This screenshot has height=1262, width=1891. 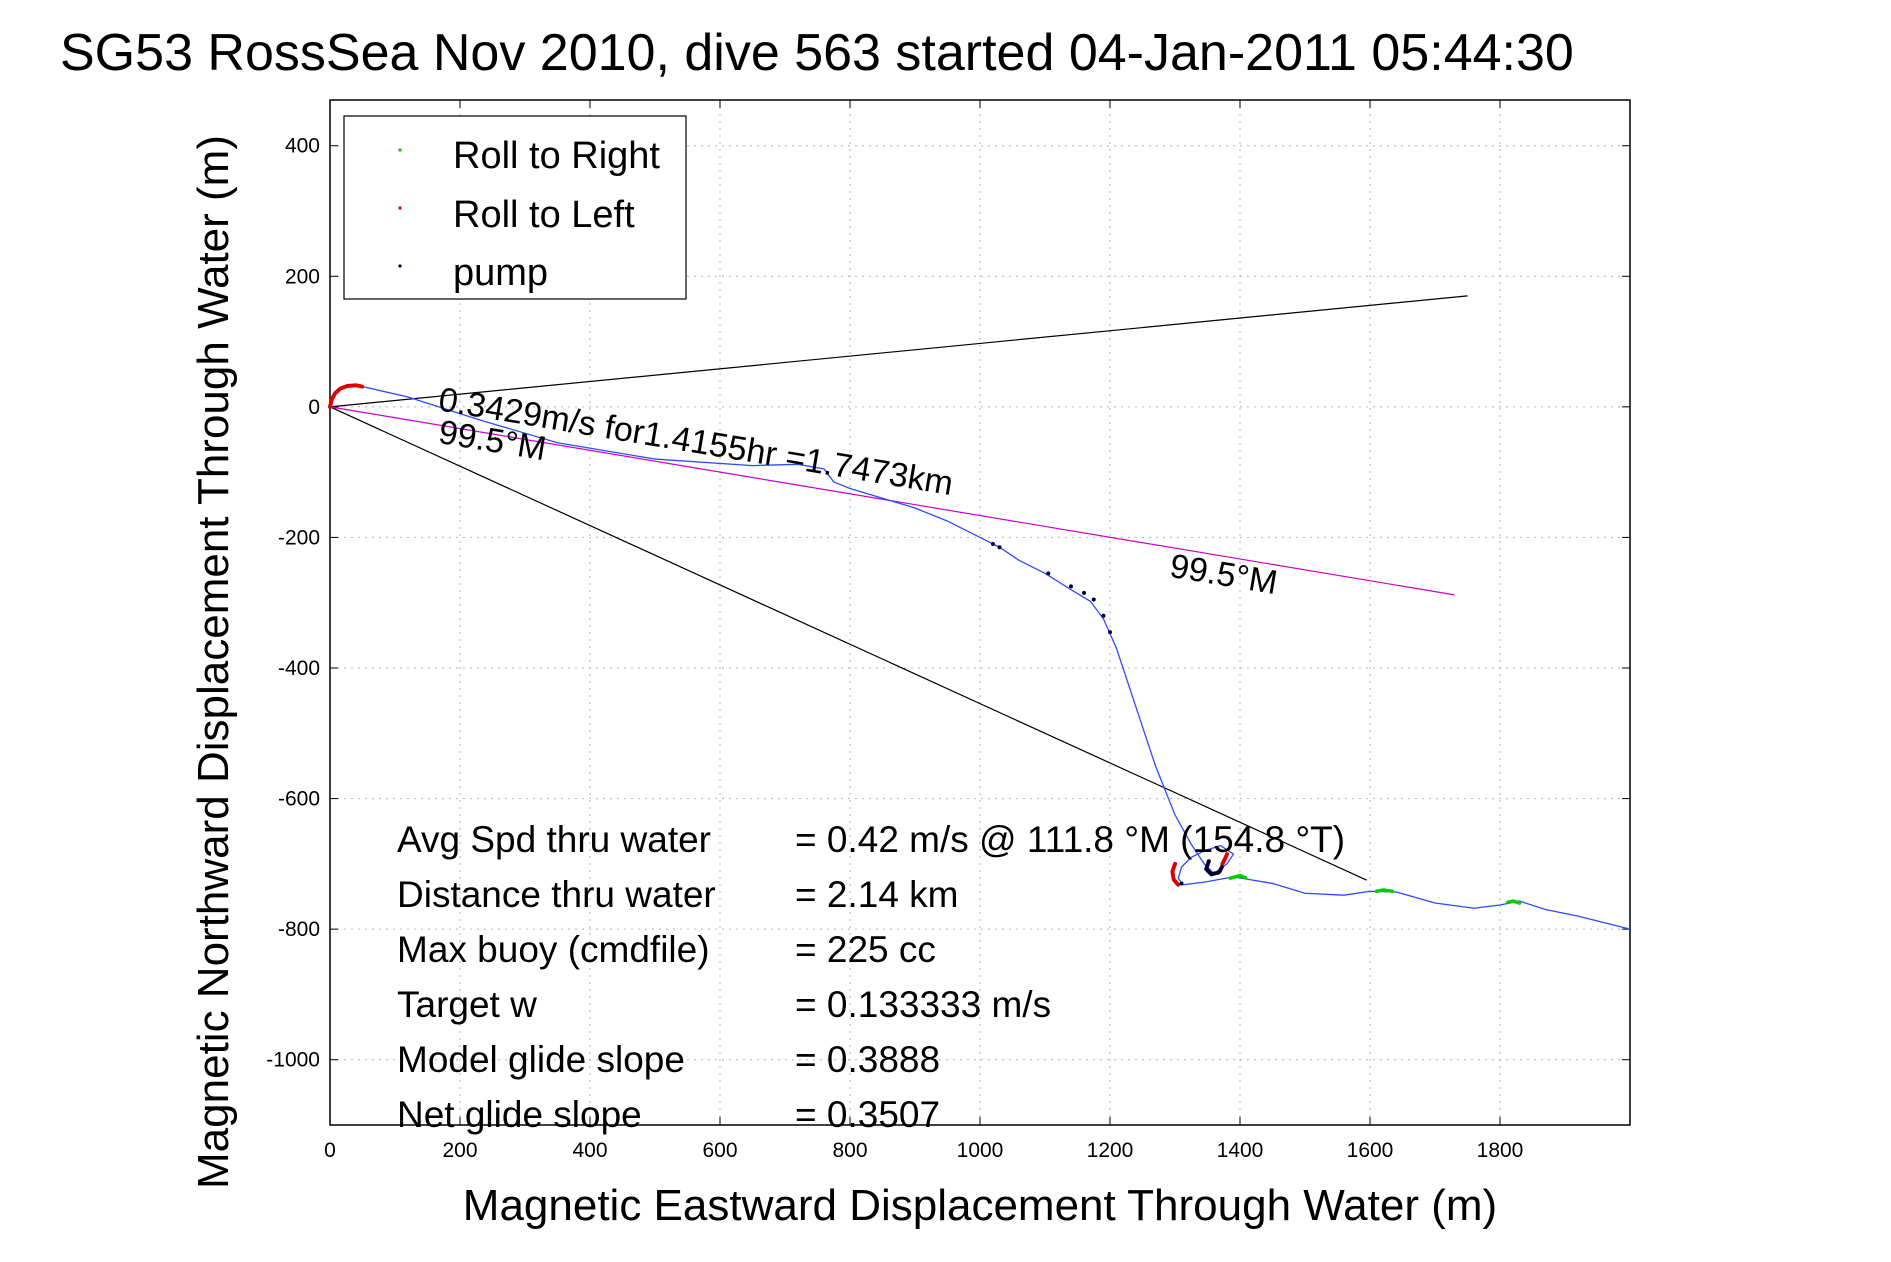 I want to click on stat-label: Avg Spd thru water, so click(x=554, y=839).